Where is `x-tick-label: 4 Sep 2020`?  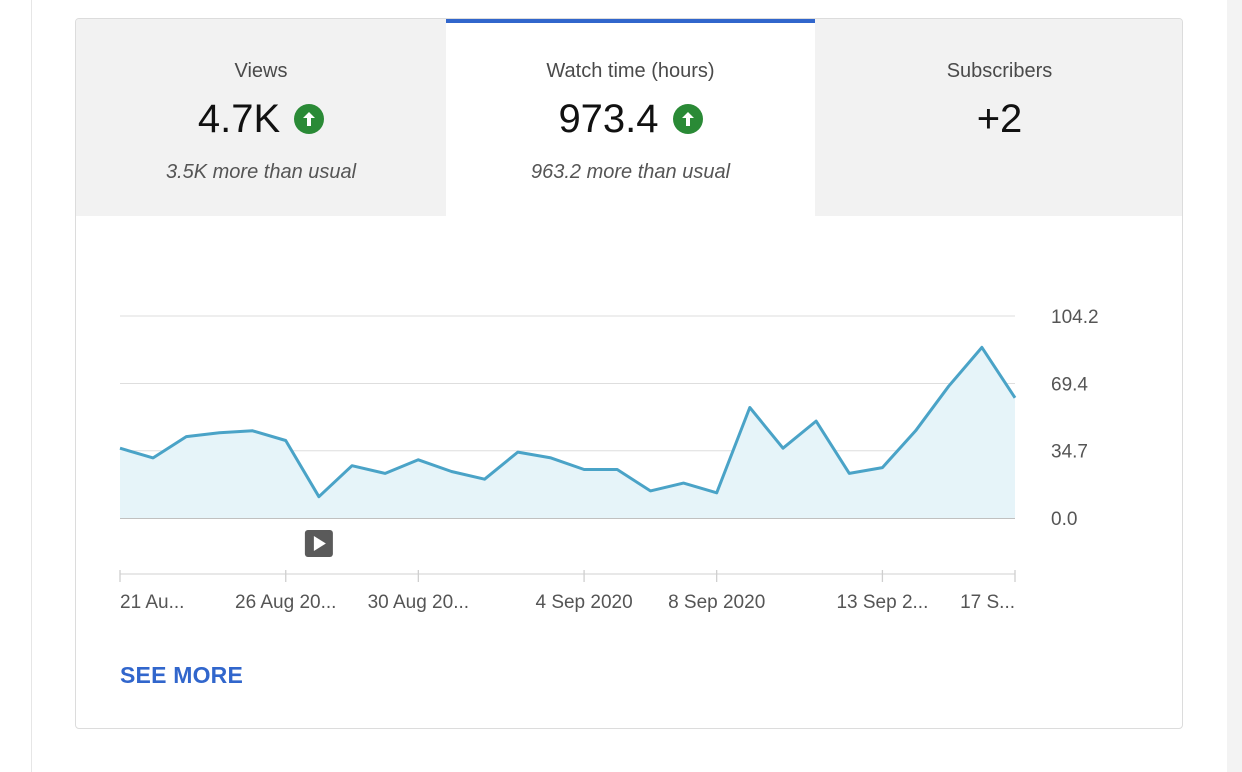
x-tick-label: 4 Sep 2020 is located at coordinates (583, 602).